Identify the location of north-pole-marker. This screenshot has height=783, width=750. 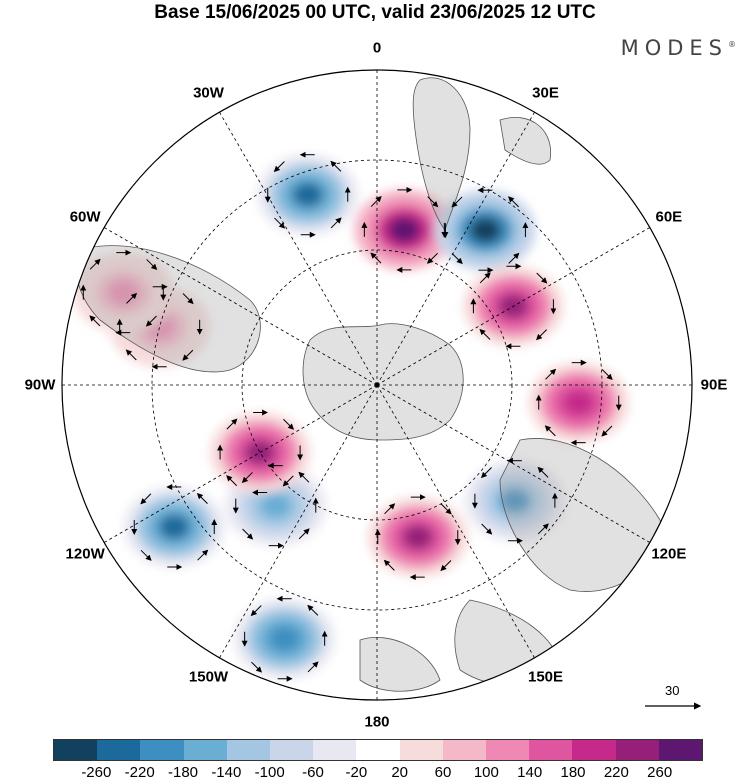
(377, 385).